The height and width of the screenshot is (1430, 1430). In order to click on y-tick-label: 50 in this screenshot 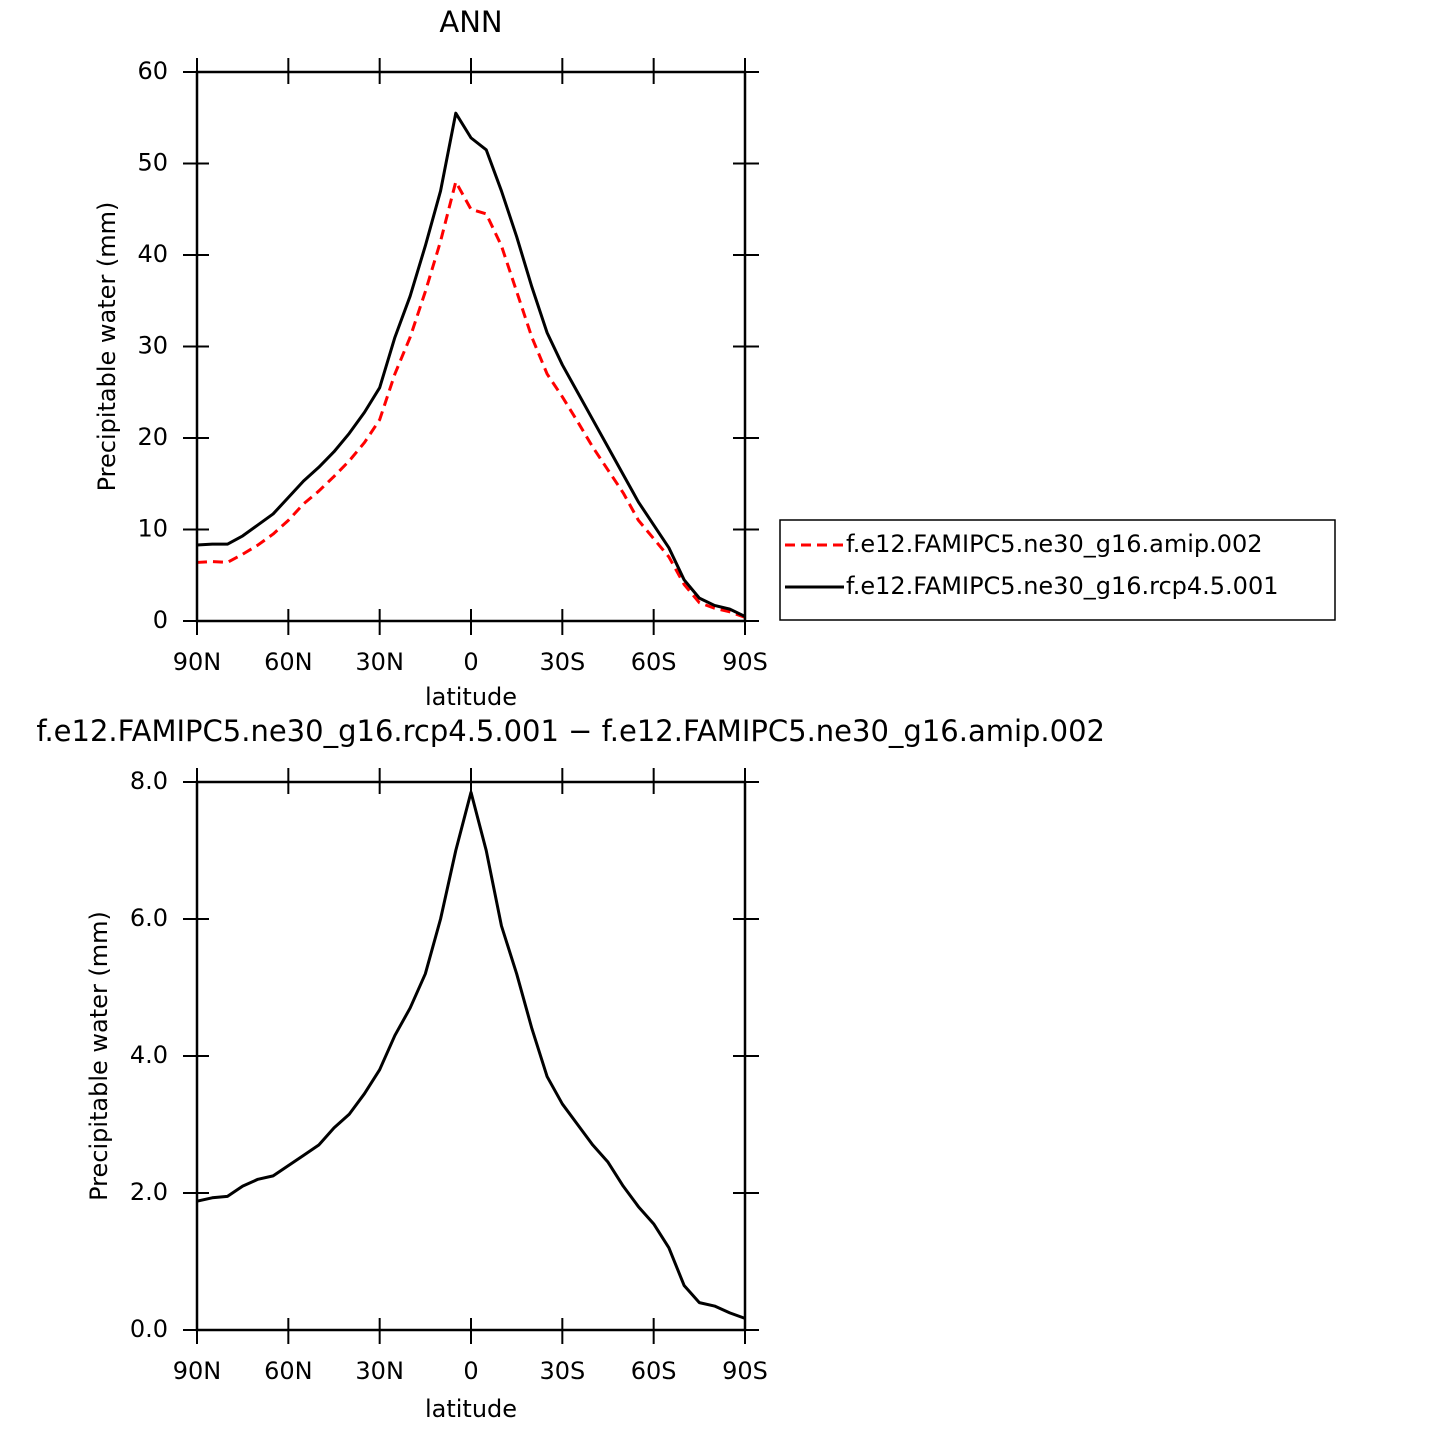, I will do `click(152, 163)`.